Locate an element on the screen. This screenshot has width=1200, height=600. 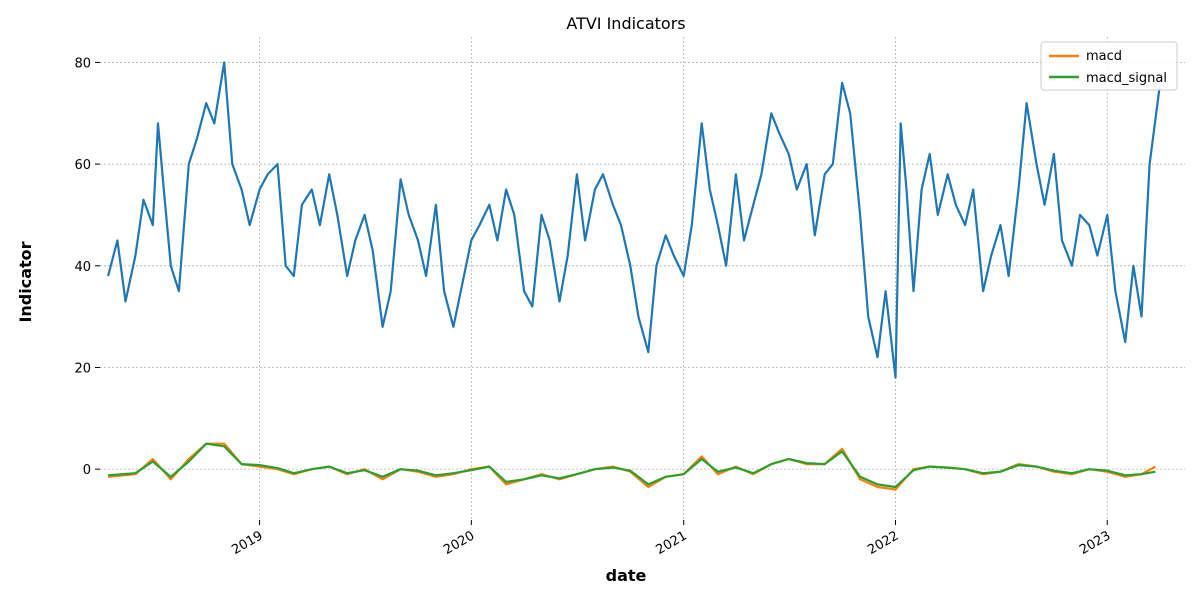
legend: macd macd_signal is located at coordinates (1109, 66).